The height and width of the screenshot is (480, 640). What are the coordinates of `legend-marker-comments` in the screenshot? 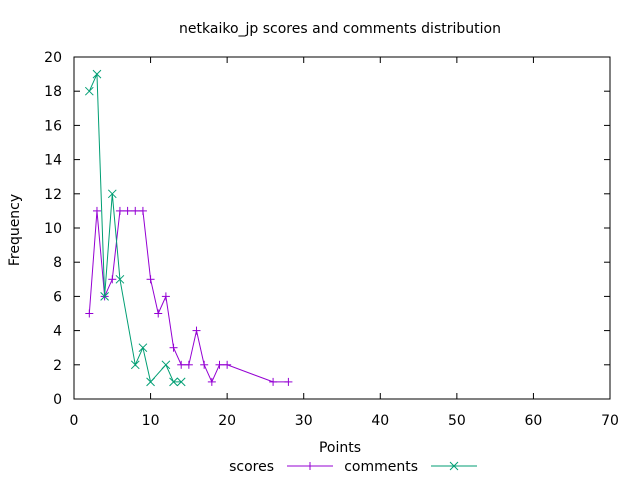 It's located at (454, 466).